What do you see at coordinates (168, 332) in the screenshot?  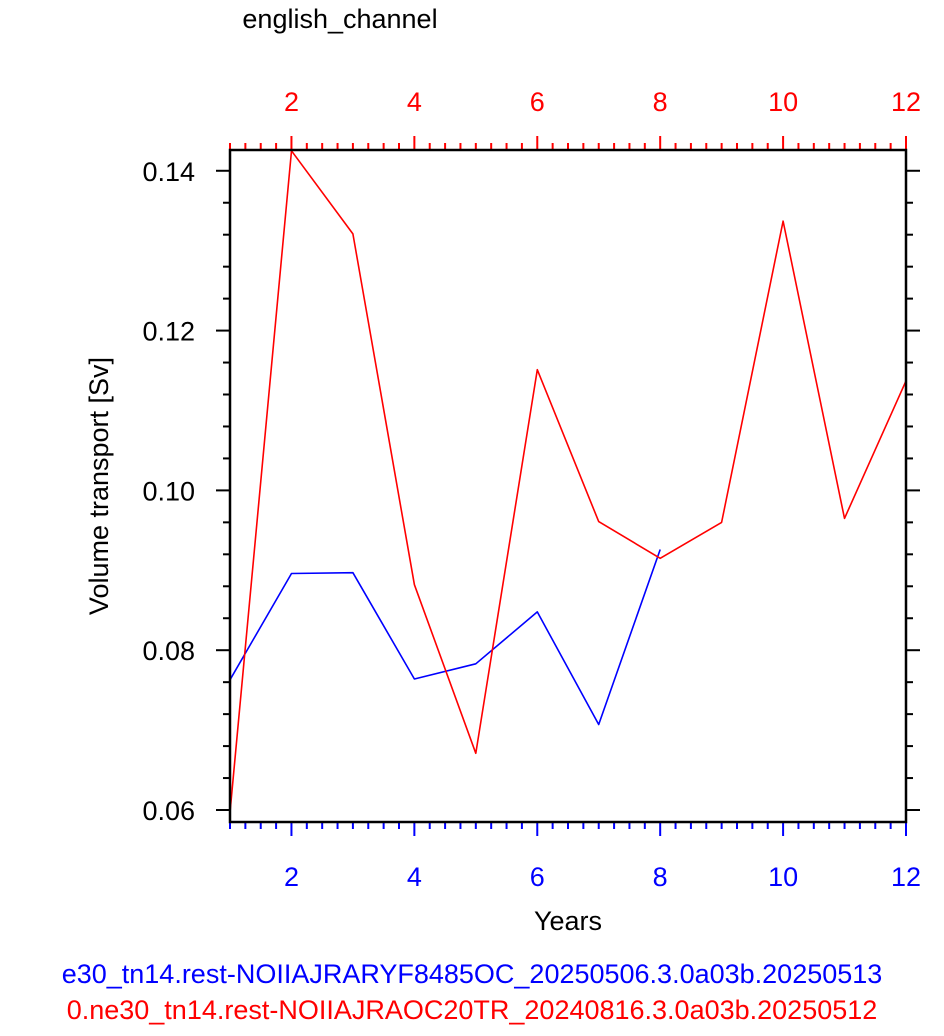 I see `y-tick-label: 0.12` at bounding box center [168, 332].